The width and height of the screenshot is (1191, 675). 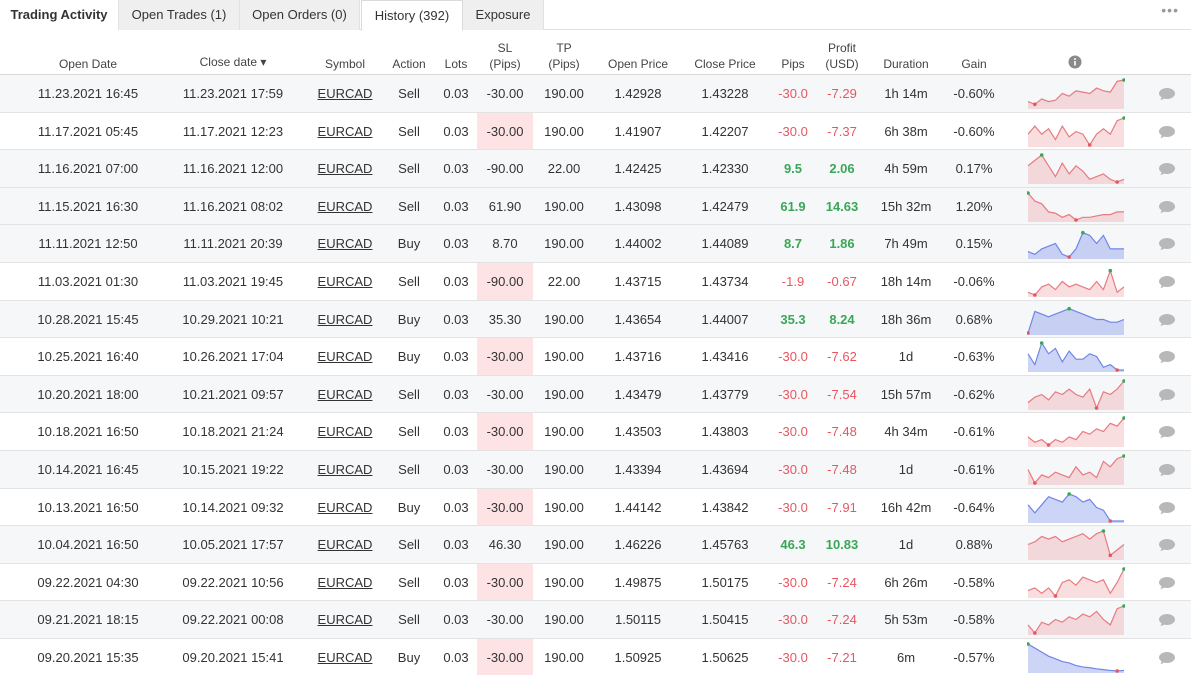 What do you see at coordinates (638, 620) in the screenshot?
I see `open-price-cell: 1.50115` at bounding box center [638, 620].